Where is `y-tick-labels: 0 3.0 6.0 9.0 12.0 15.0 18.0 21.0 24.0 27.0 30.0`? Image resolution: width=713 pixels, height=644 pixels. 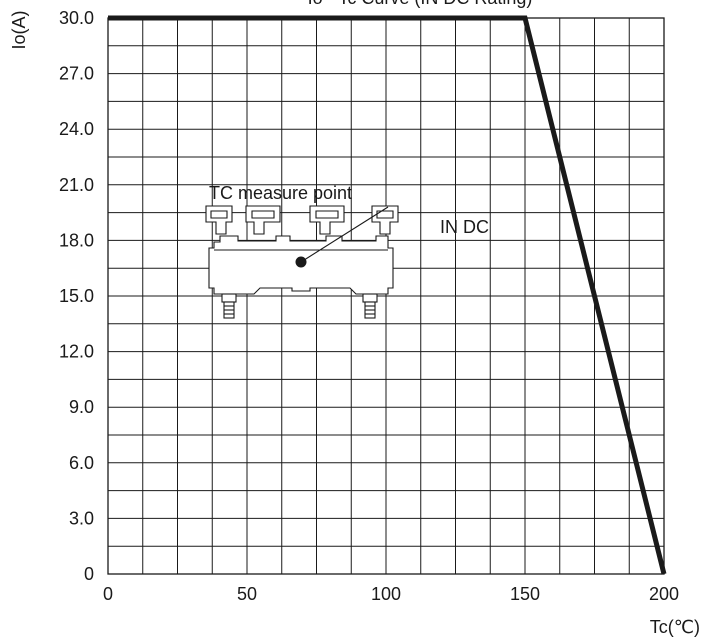
y-tick-labels: 0 3.0 6.0 9.0 12.0 15.0 18.0 21.0 24.0 27.0 30.0 is located at coordinates (76, 296).